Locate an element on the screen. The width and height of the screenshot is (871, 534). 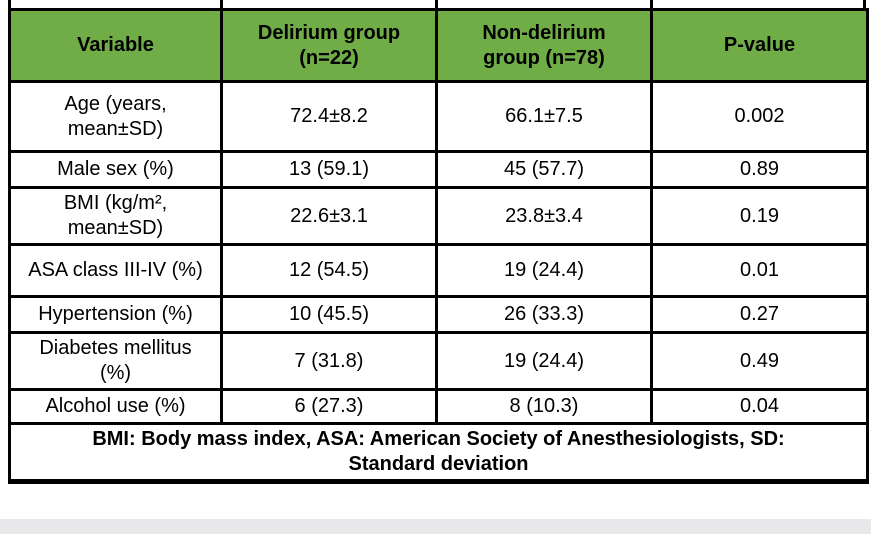
nondelirium-value-cell: 66.1±7.5 is located at coordinates (544, 116).